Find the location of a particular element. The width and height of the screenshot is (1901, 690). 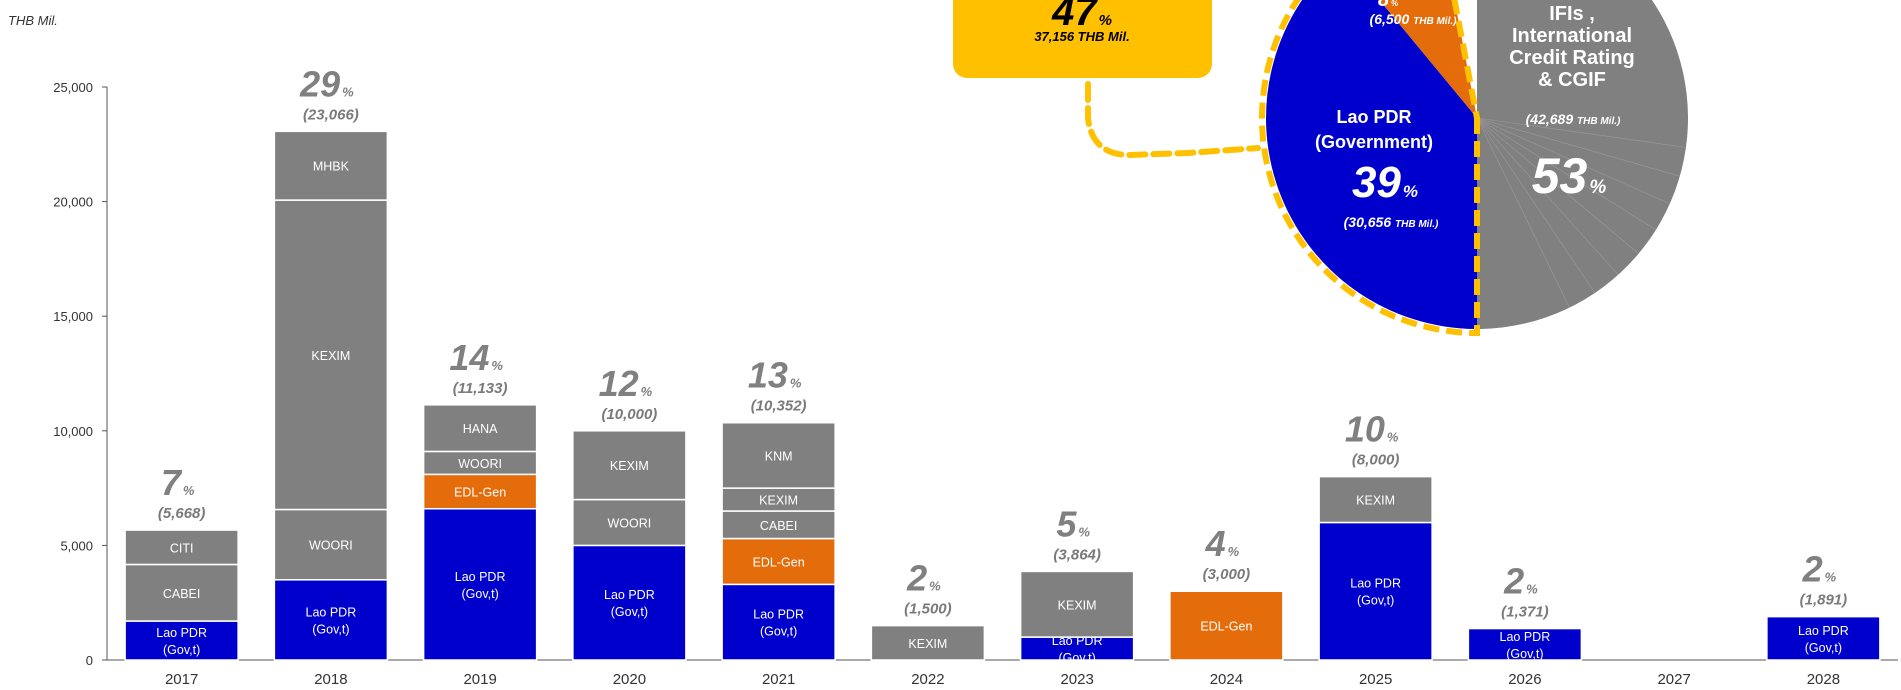

bar-percent-label: 10% is located at coordinates (1372, 429).